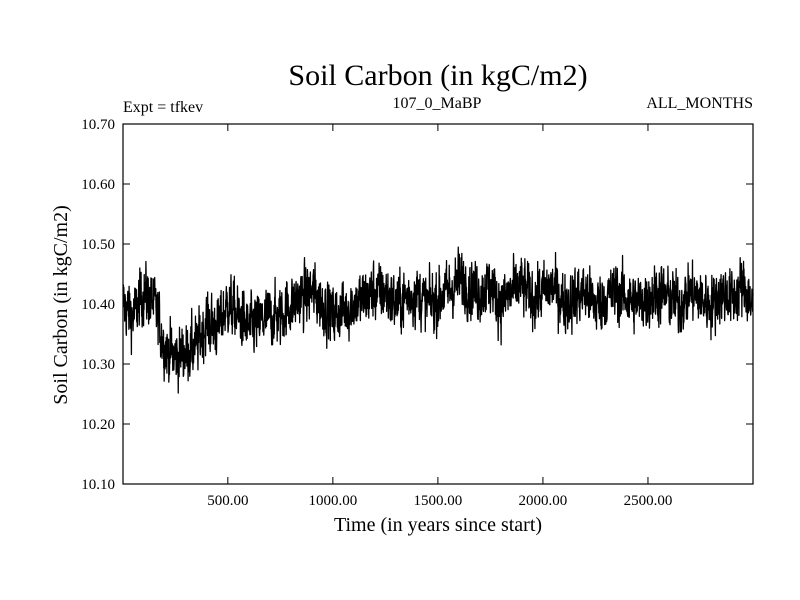  Describe the element at coordinates (438, 501) in the screenshot. I see `x-tick-label: 1500.00` at that location.